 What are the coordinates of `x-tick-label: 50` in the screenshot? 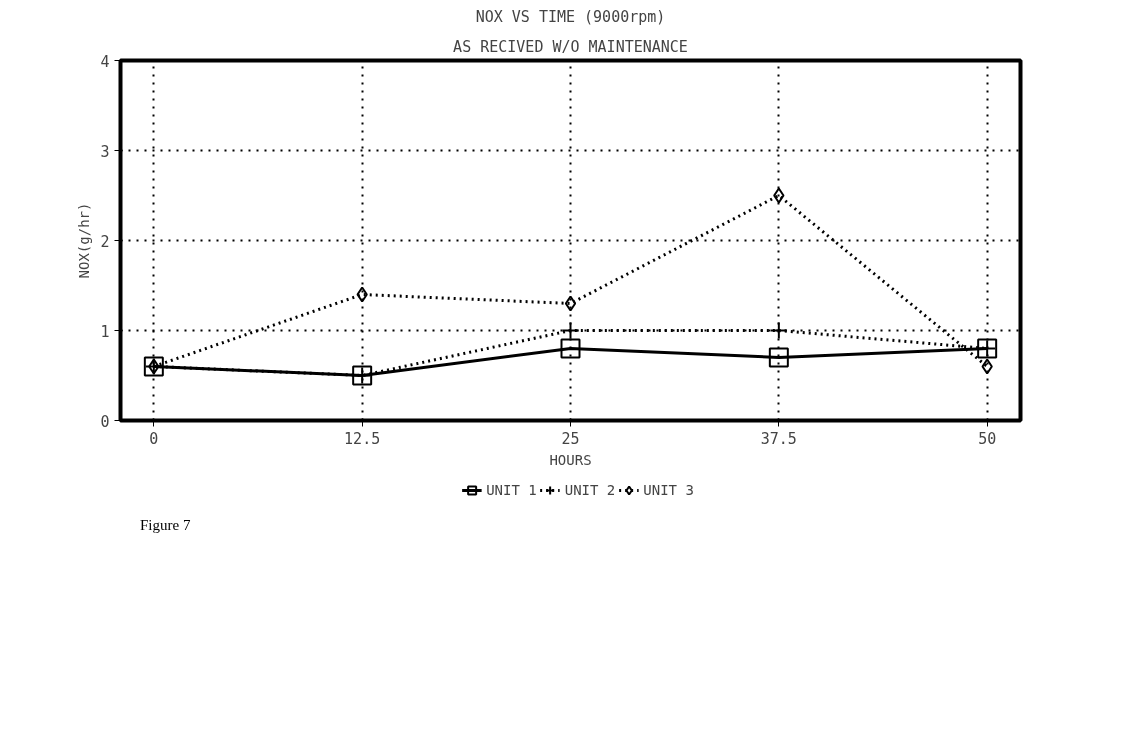 It's located at (987, 438).